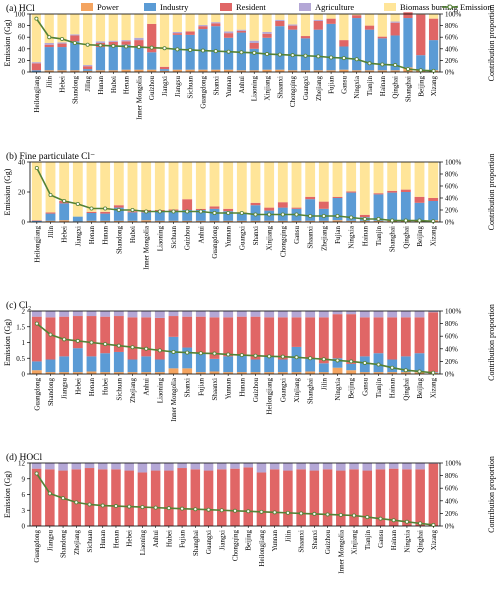 The image size is (500, 614). Describe the element at coordinates (306, 88) in the screenshot. I see `x-tick-label: Guangxi` at that location.